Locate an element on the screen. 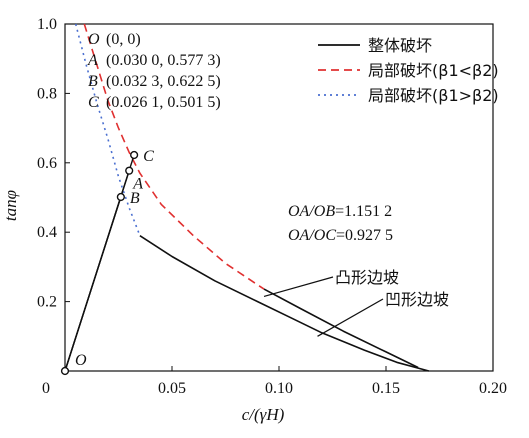 This screenshot has height=438, width=529. legend-label-2: 局部破坏(β1>β2) is located at coordinates (433, 95).